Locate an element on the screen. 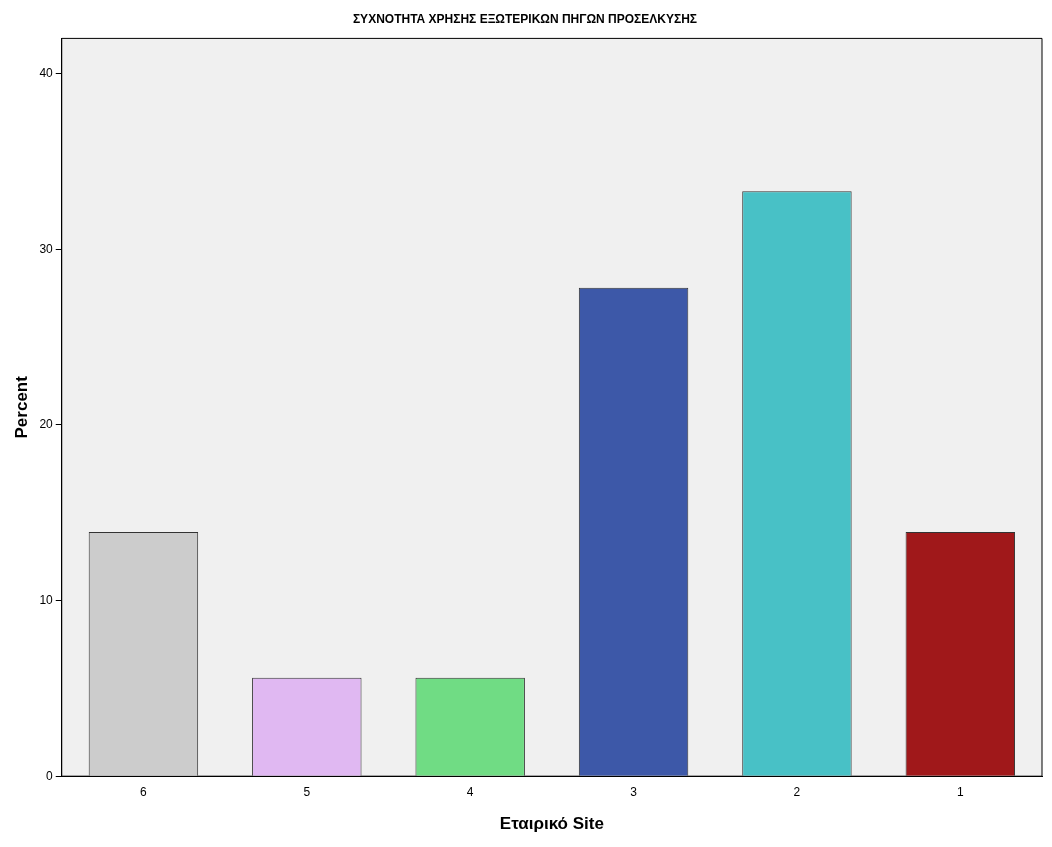 The height and width of the screenshot is (847, 1052). chart-title: ΣΥΧΝΟΤΗΤΑ ΧΡΗΣΗΣ ΕΞΩΤΕΡΙΚΩΝ ΠΗΓΩΝ ΠΡΟΣΕΛΚΥΣΗΣ is located at coordinates (525, 18).